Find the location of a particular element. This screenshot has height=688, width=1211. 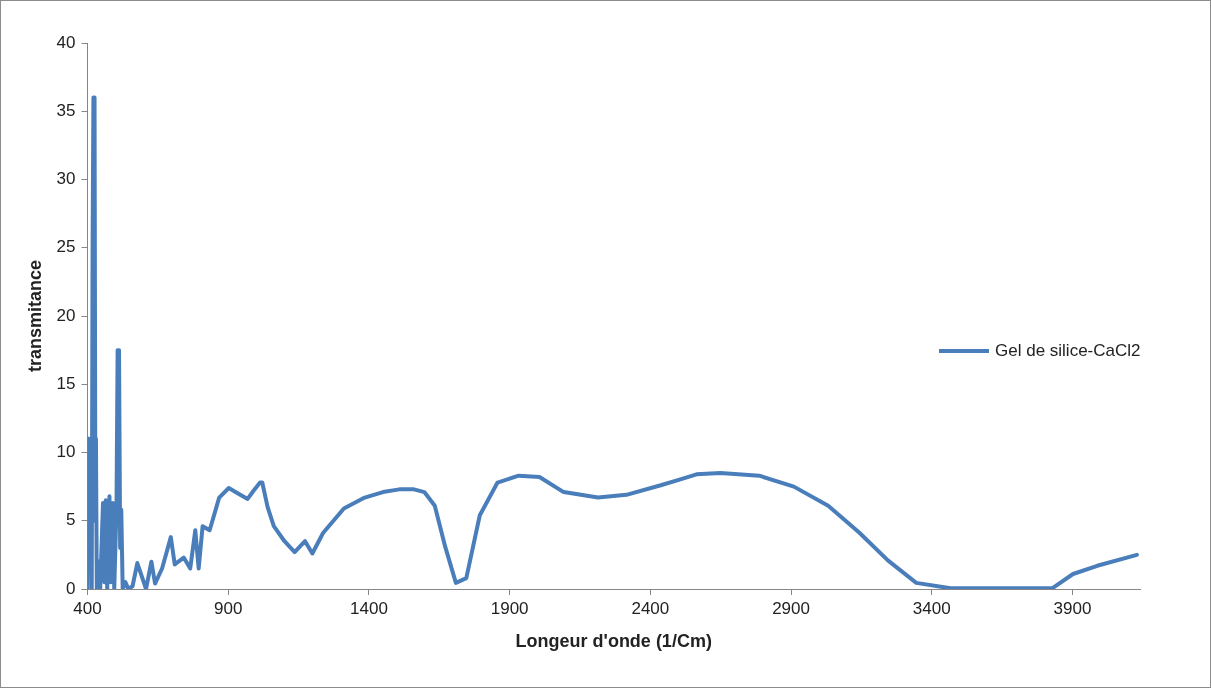

x-tick-label: 400 is located at coordinates (87, 608).